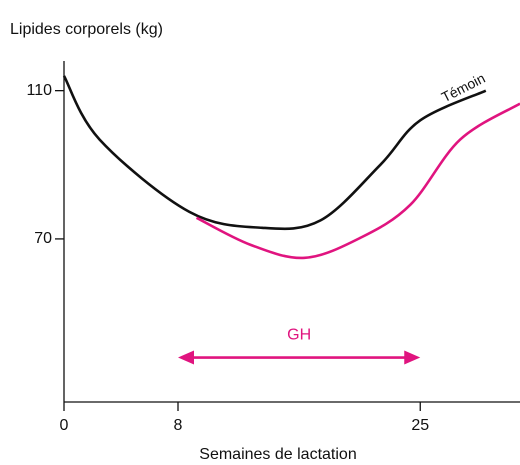  What do you see at coordinates (64, 425) in the screenshot?
I see `x-tick-label: 0` at bounding box center [64, 425].